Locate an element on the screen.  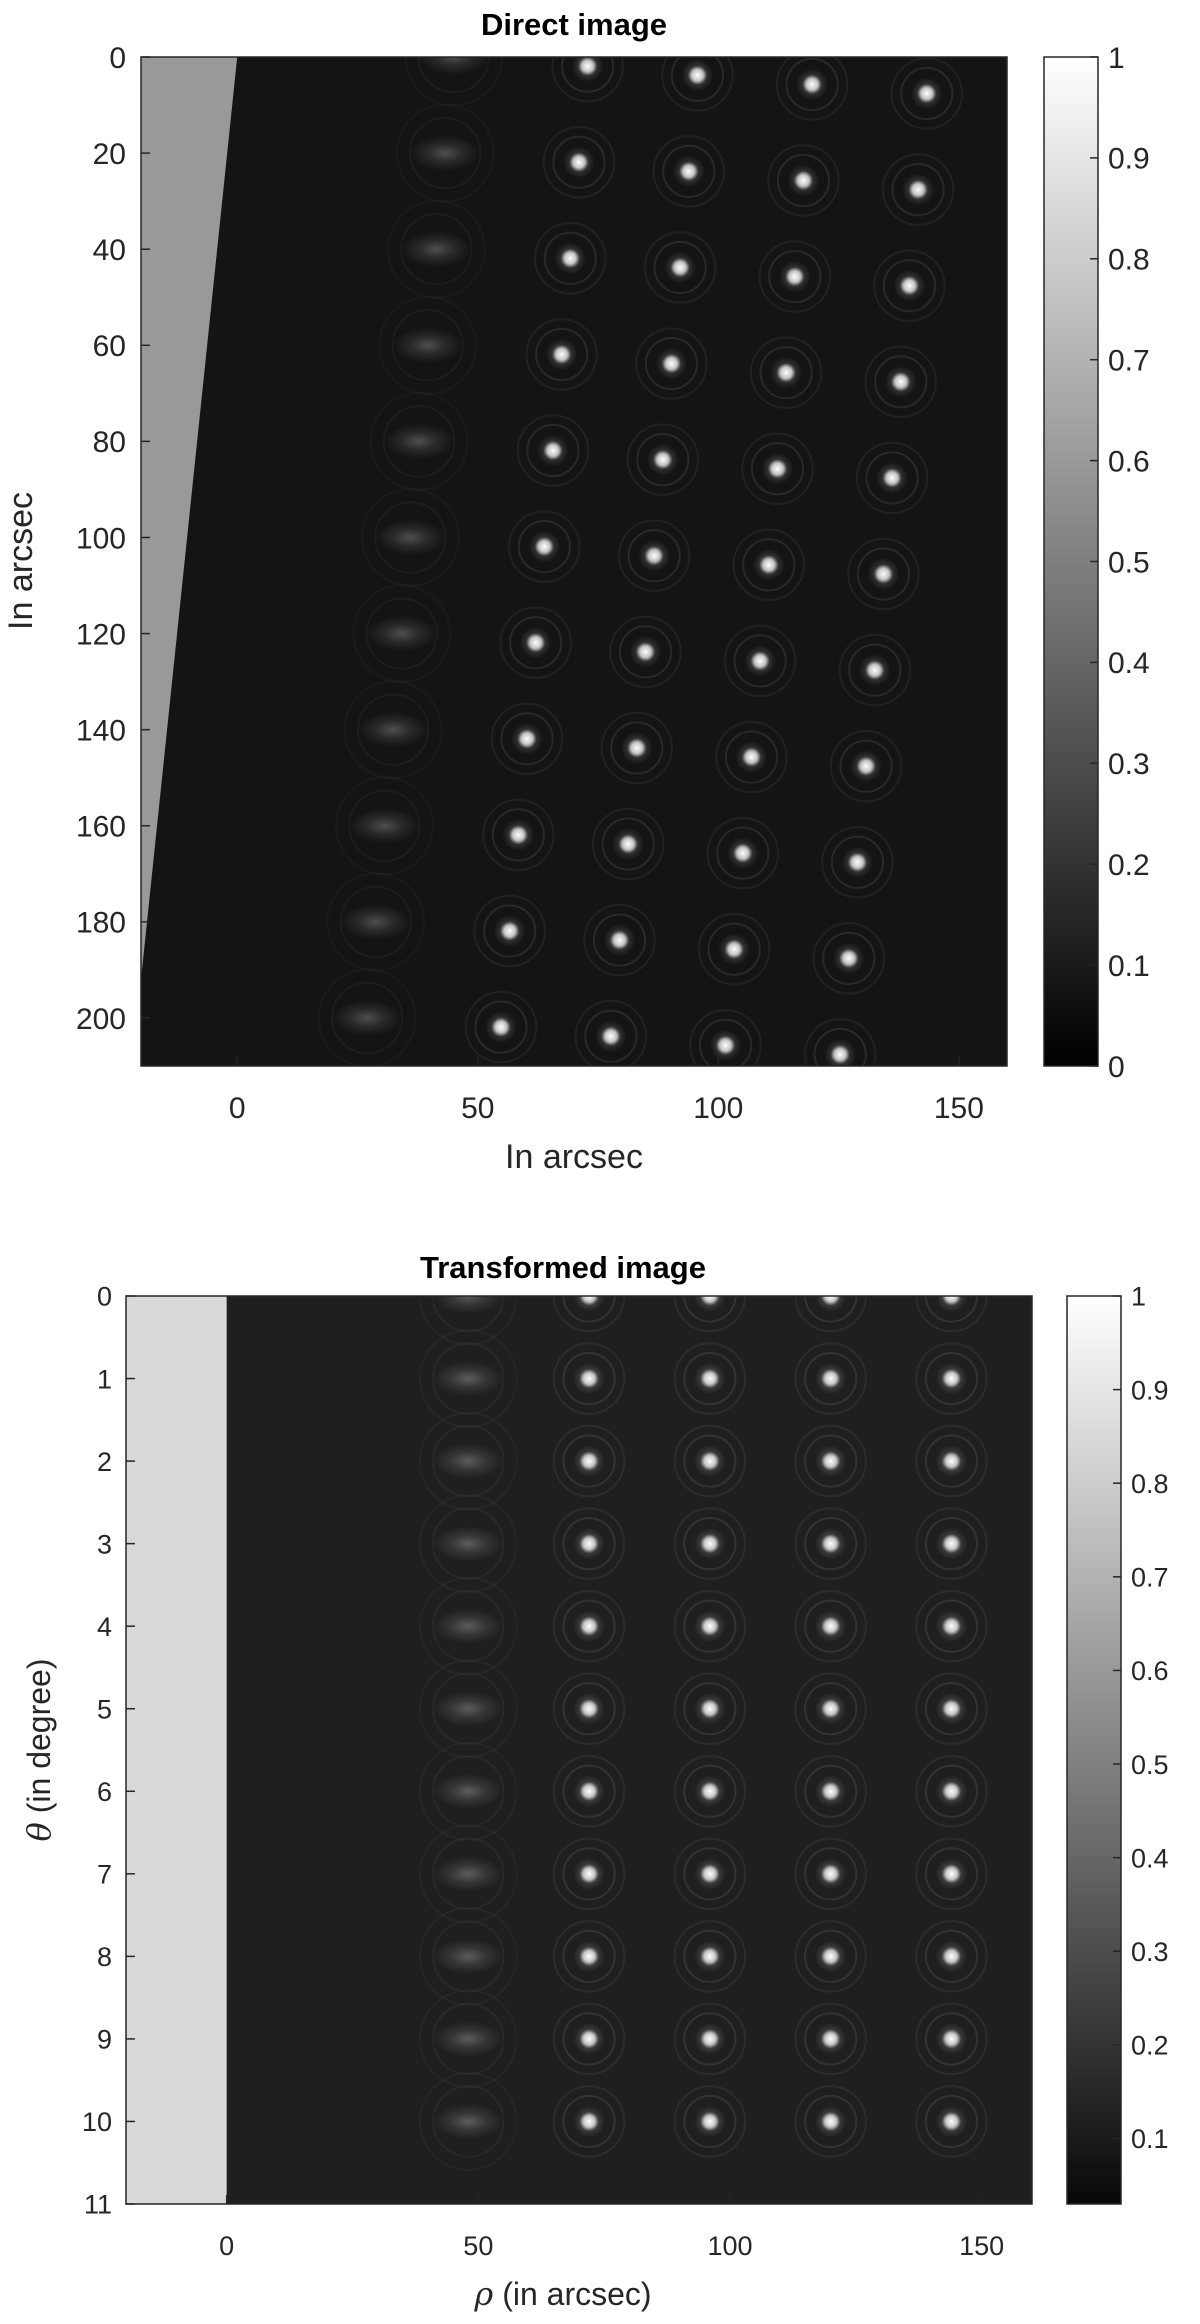
rho-symbol: ρ is located at coordinates (483, 2294).